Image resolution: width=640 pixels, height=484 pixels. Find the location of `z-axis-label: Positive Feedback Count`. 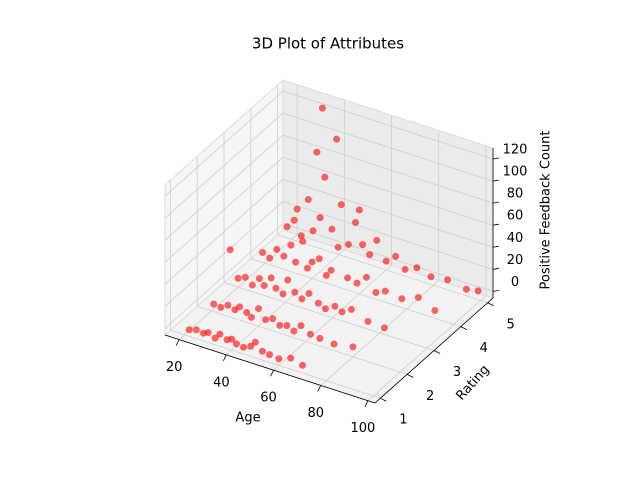

z-axis-label: Positive Feedback Count is located at coordinates (546, 210).